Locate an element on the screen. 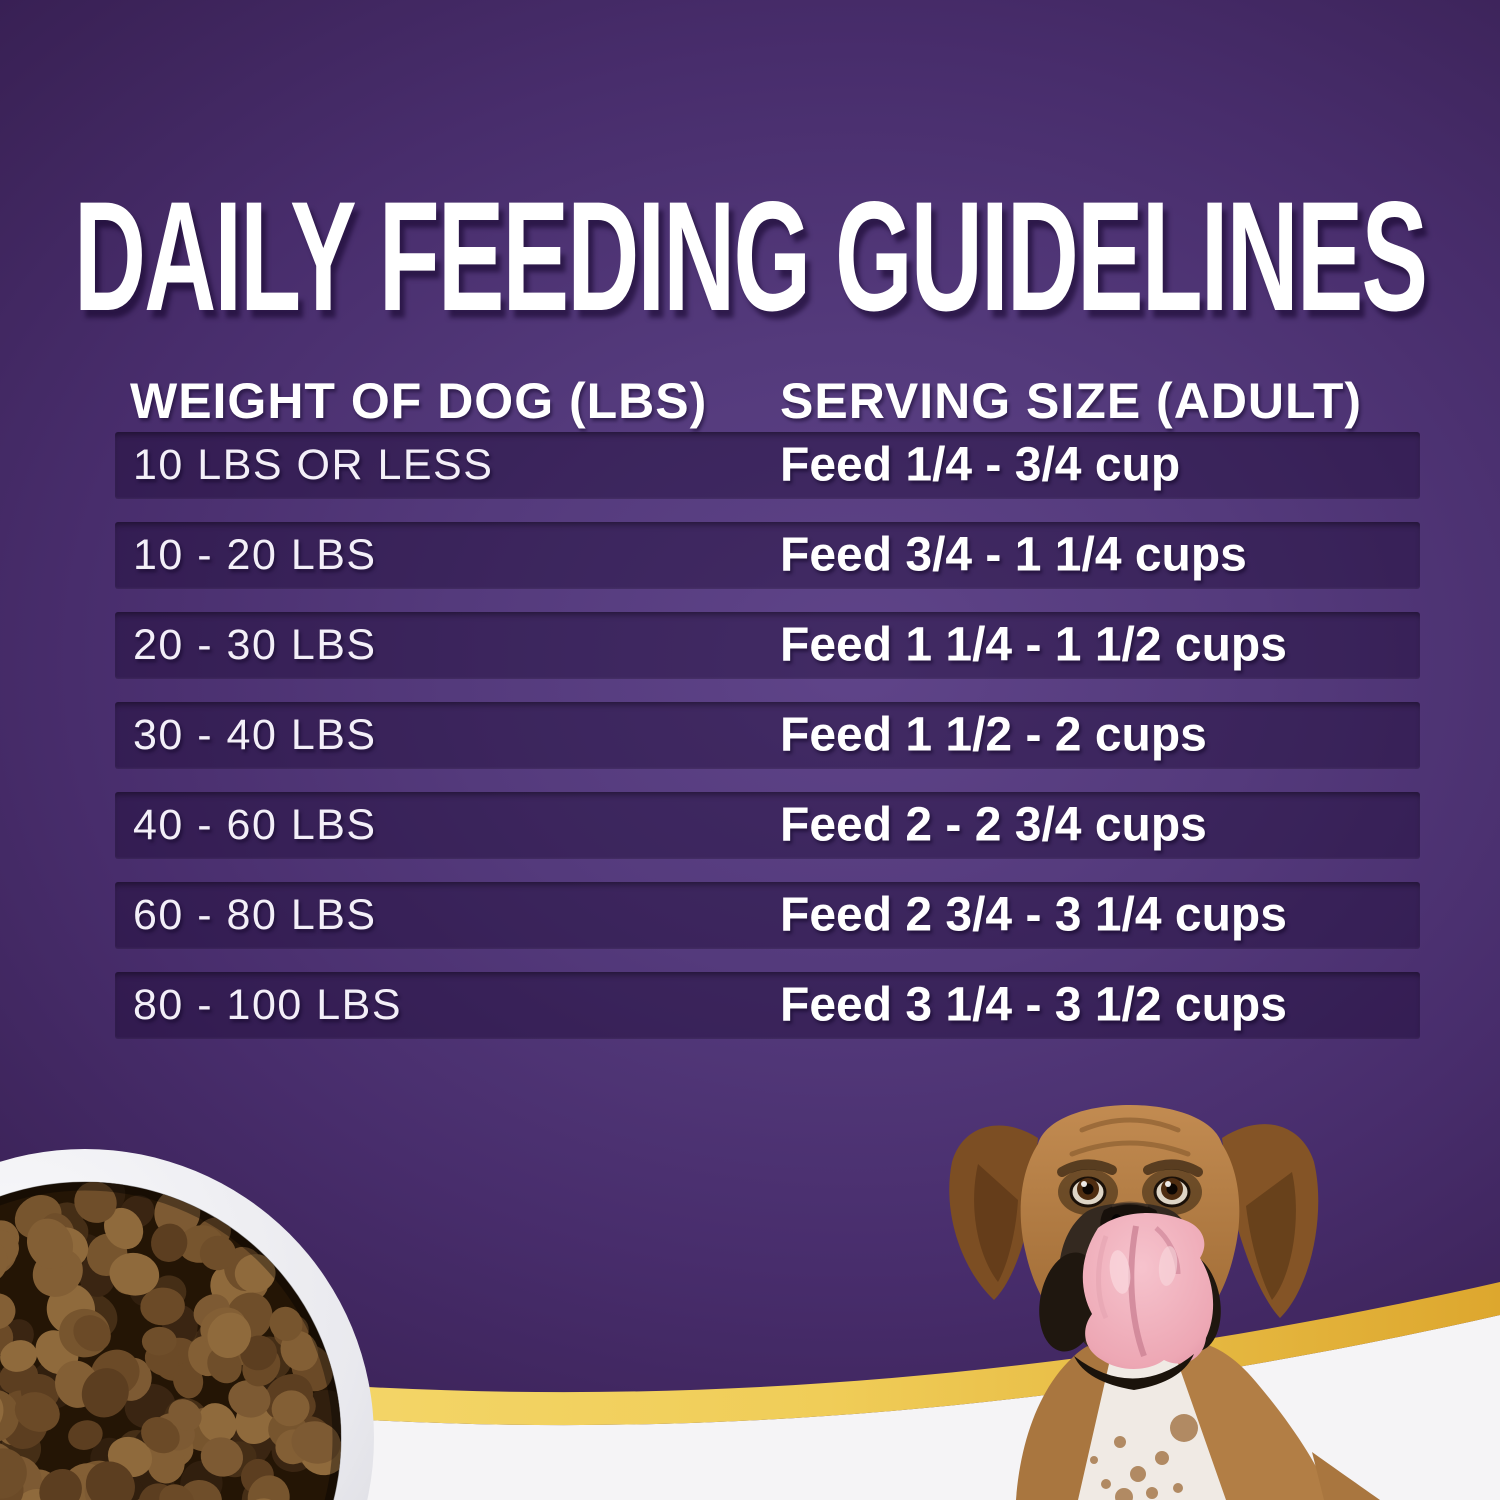 This screenshot has height=1500, width=1500. chest-spots is located at coordinates (1144, 1457).